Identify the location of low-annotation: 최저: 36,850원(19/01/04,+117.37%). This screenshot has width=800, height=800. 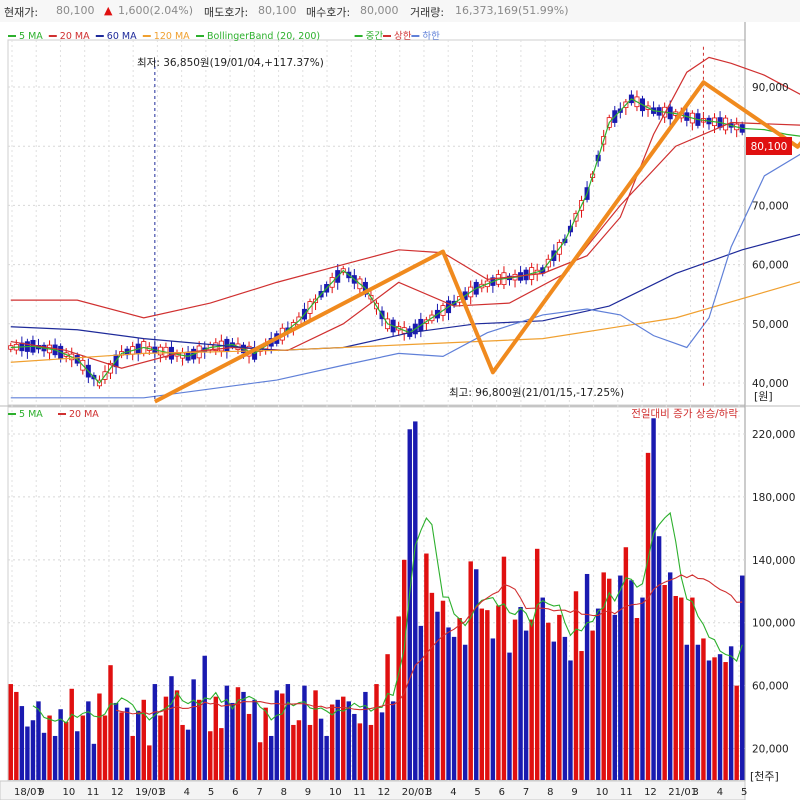
(230, 63).